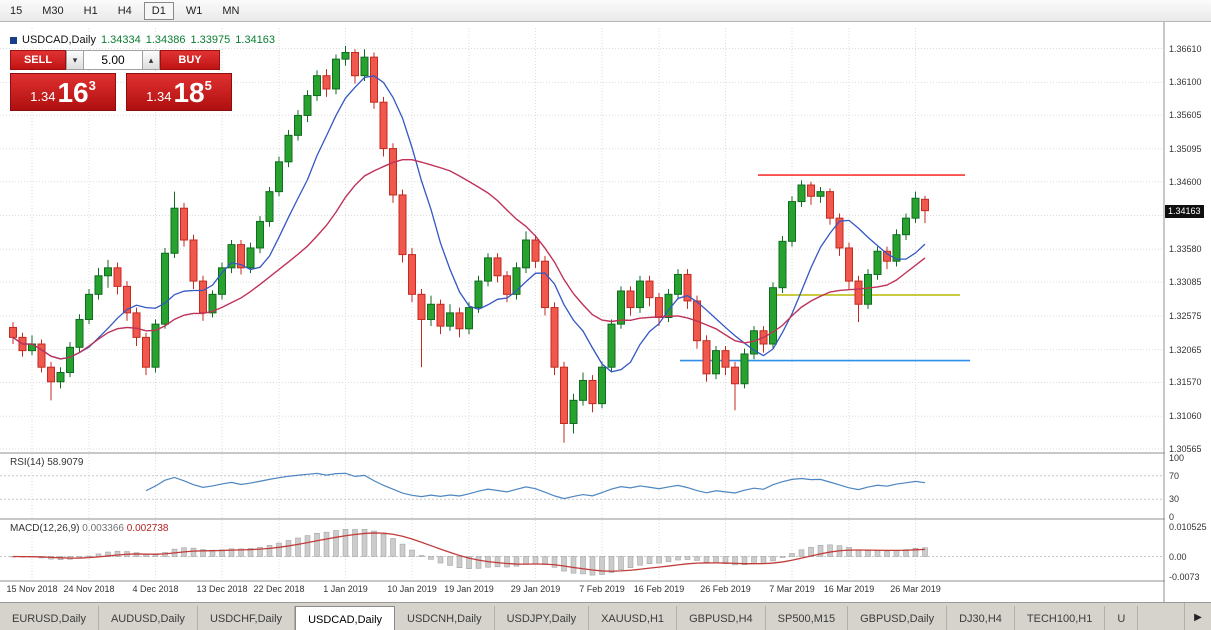 This screenshot has width=1211, height=630. What do you see at coordinates (125, 11) in the screenshot?
I see `timeframe-button-H4: H4` at bounding box center [125, 11].